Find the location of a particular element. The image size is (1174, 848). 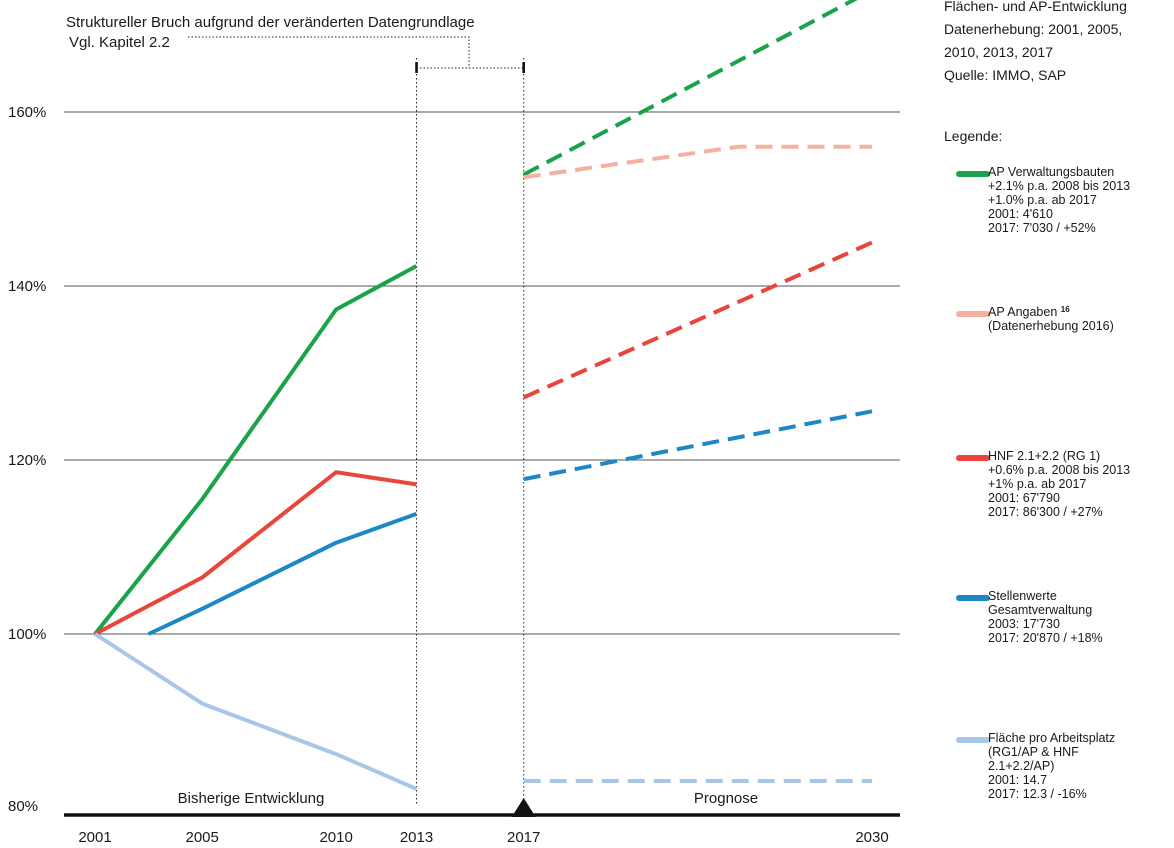

legend-detail: +1.0% p.a. ab 2017 is located at coordinates (1042, 200).